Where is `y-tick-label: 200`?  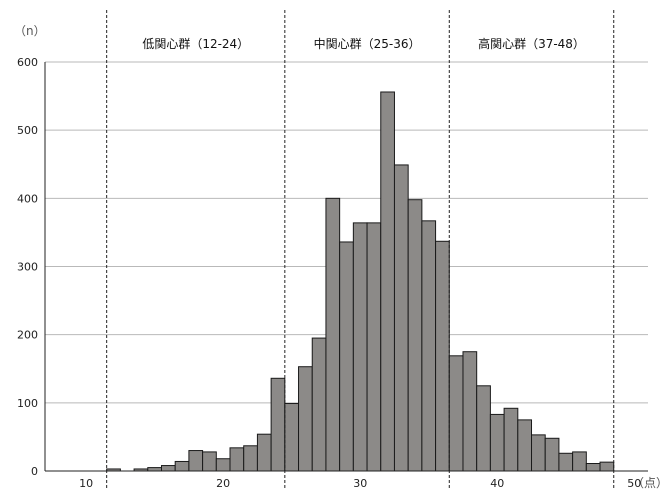 y-tick-label: 200 is located at coordinates (27, 335).